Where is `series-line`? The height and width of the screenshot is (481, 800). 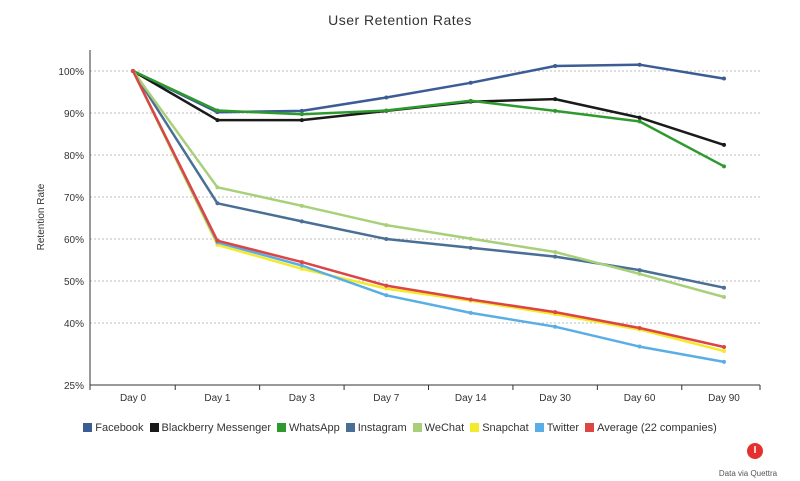
series-line is located at coordinates (428, 108).